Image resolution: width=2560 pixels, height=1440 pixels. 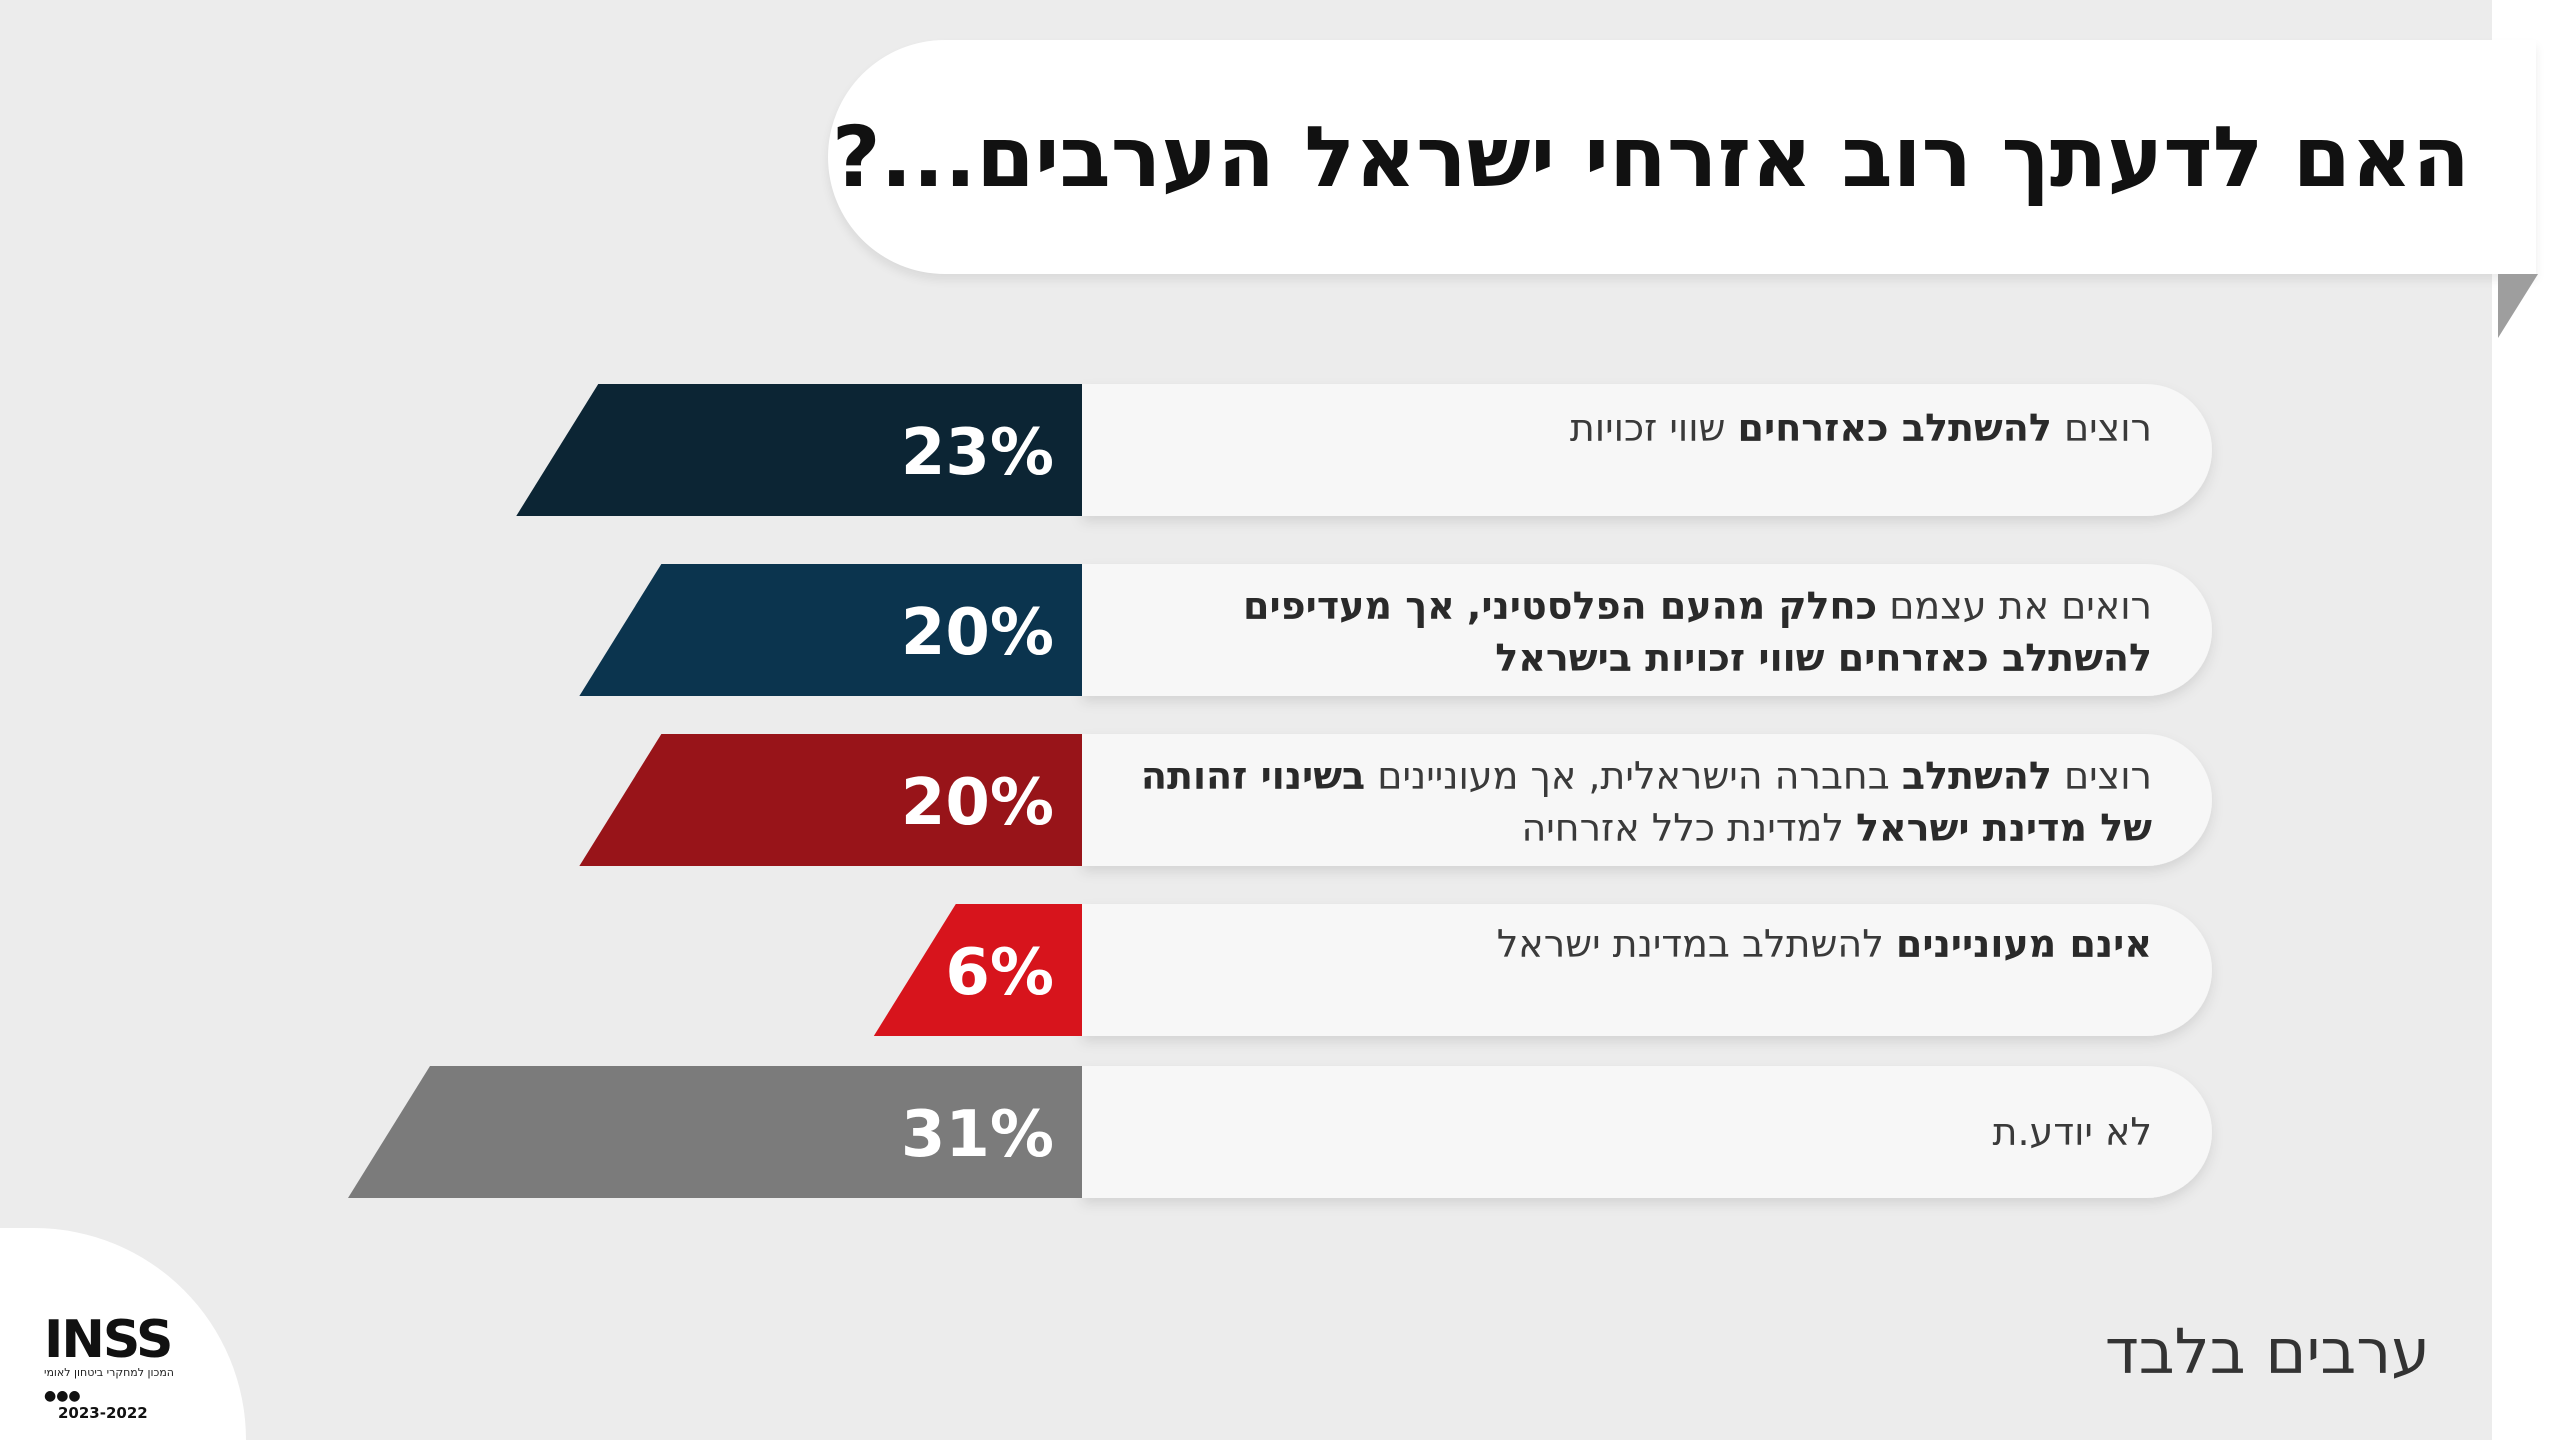 I want to click on inss-logo: INSS, so click(x=108, y=1340).